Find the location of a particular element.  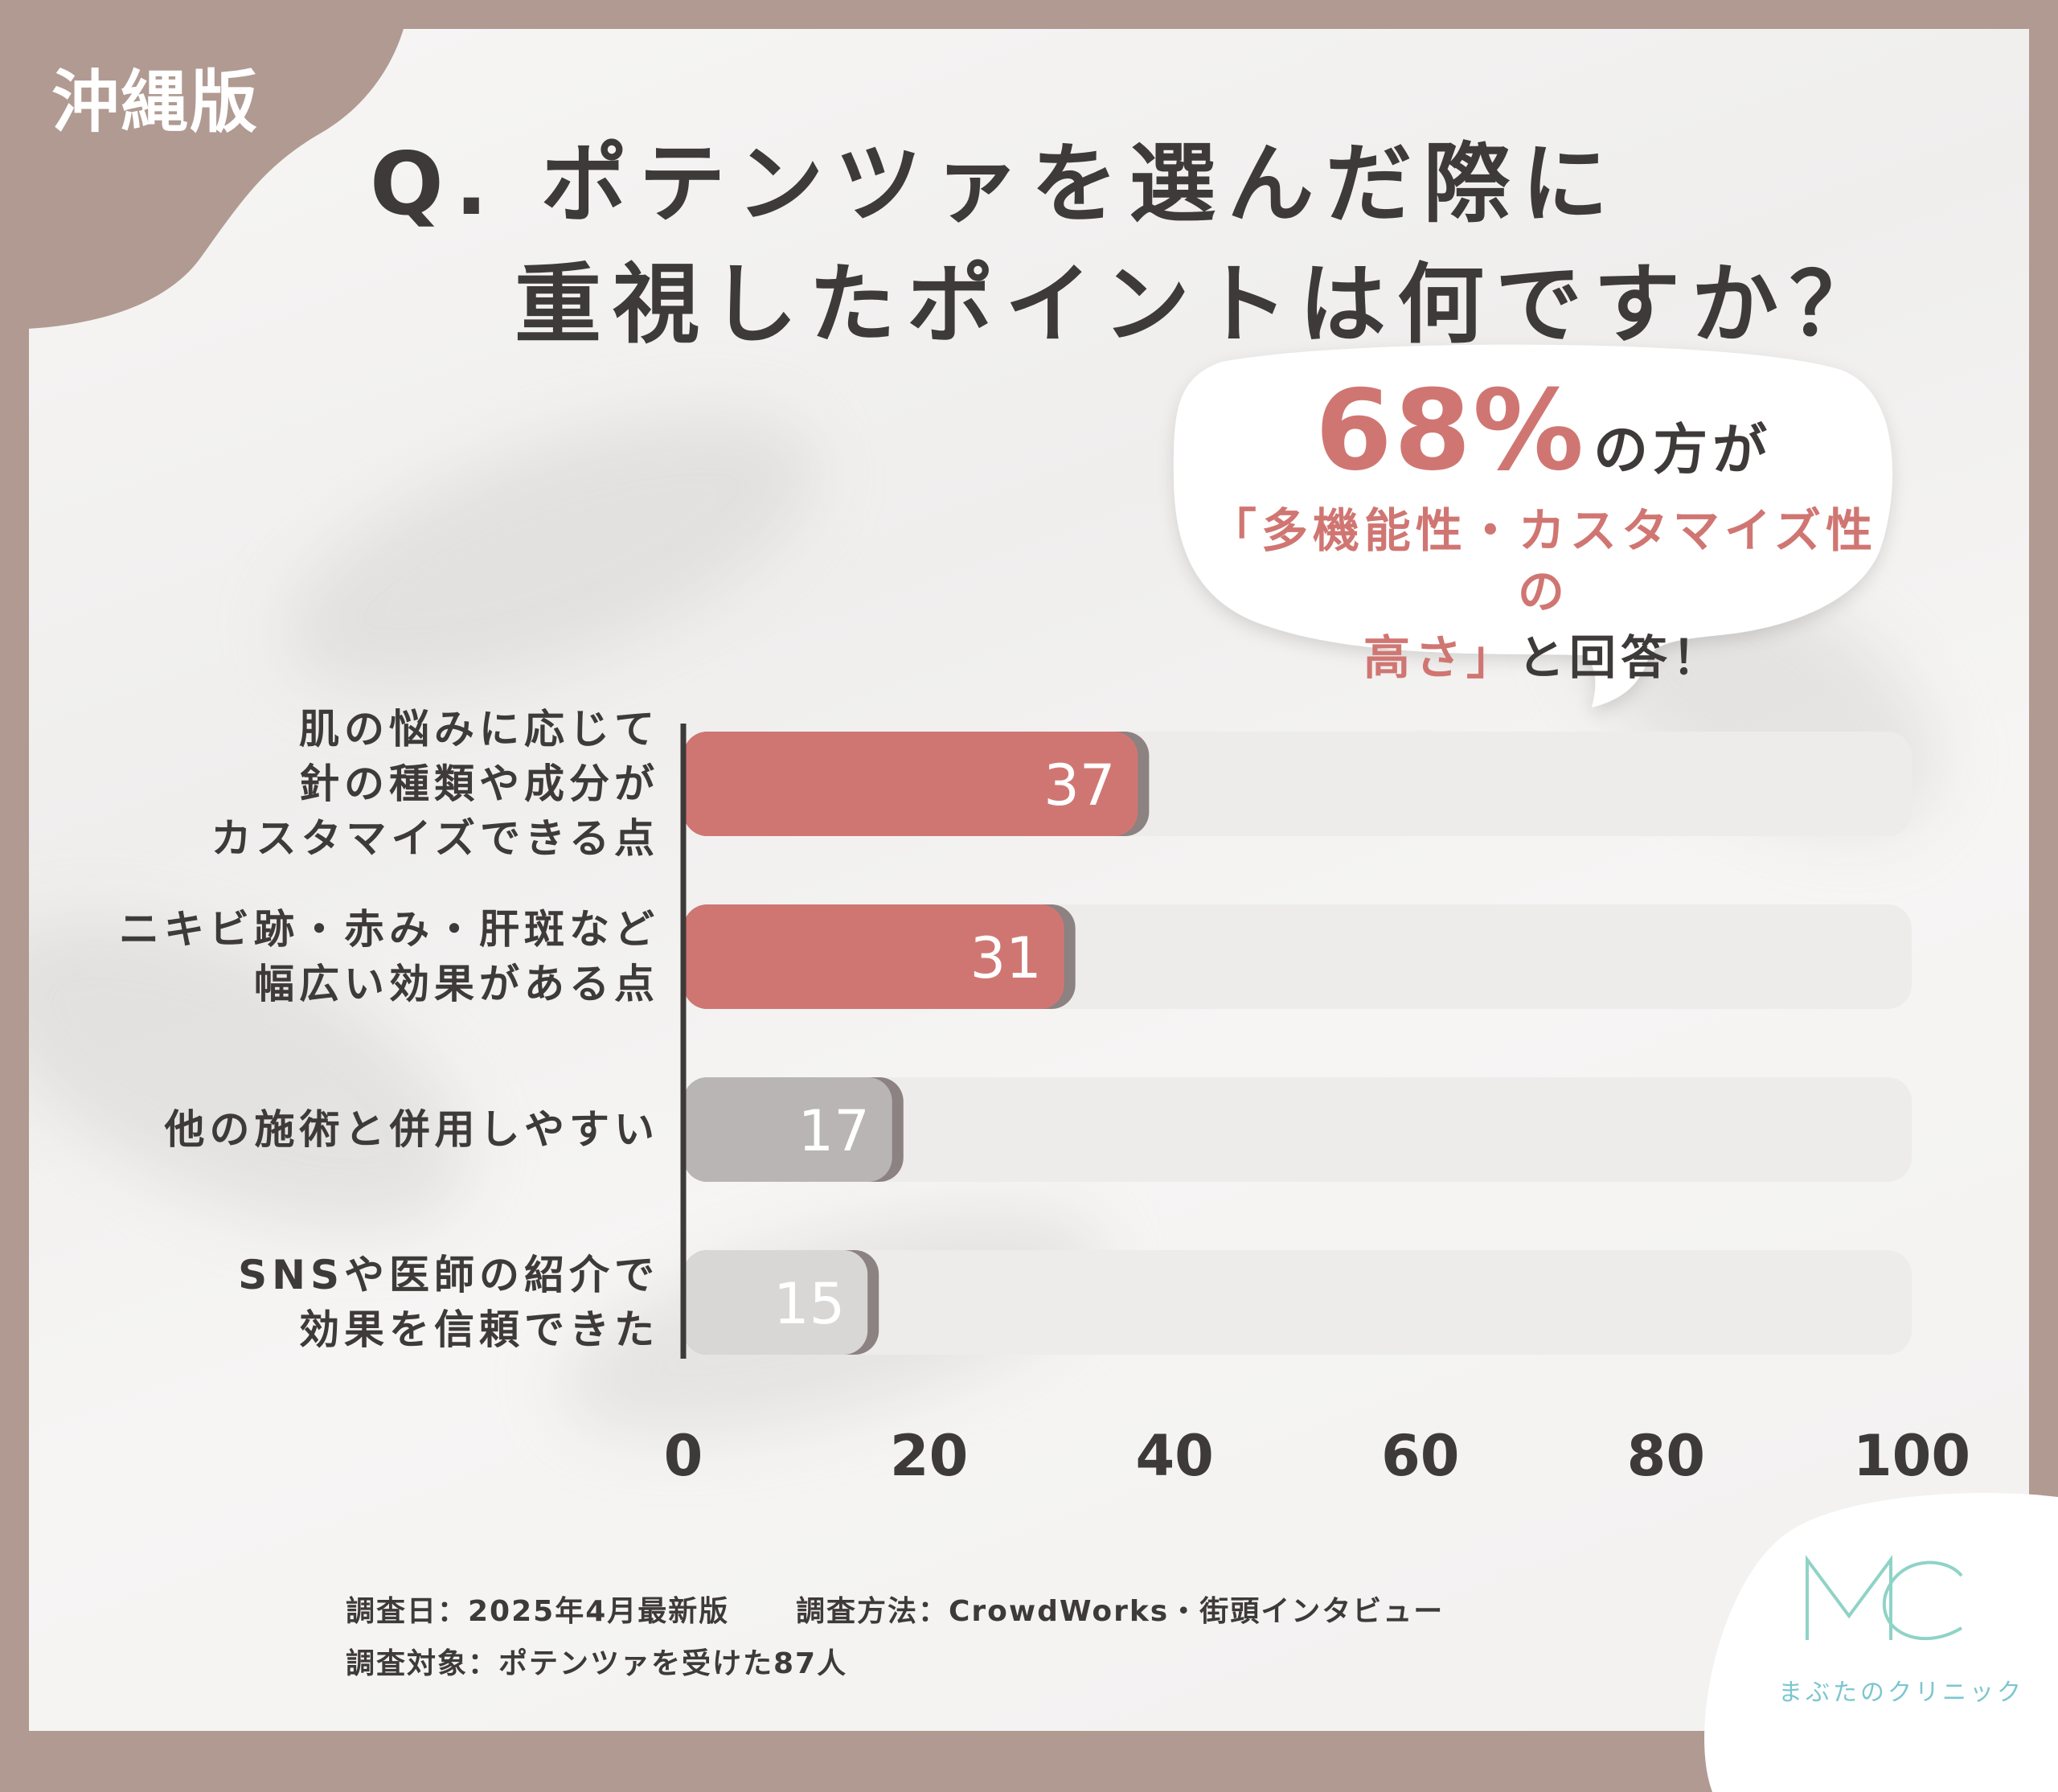

footnote-method: 調査方法：CrowdWorks・街頭インタビュー is located at coordinates (1120, 1612).